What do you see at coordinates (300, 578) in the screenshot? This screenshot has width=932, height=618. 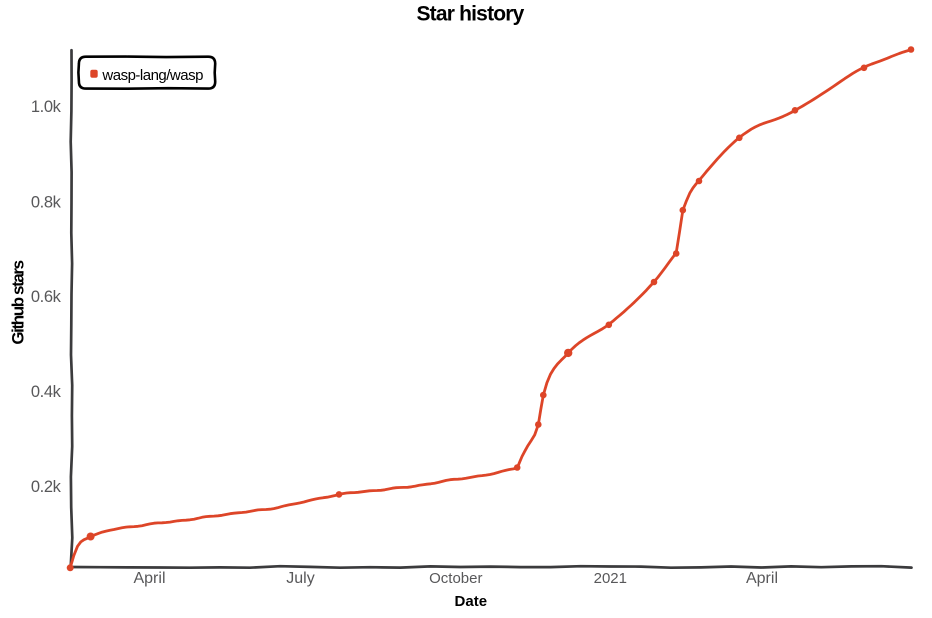 I see `svg-text: July` at bounding box center [300, 578].